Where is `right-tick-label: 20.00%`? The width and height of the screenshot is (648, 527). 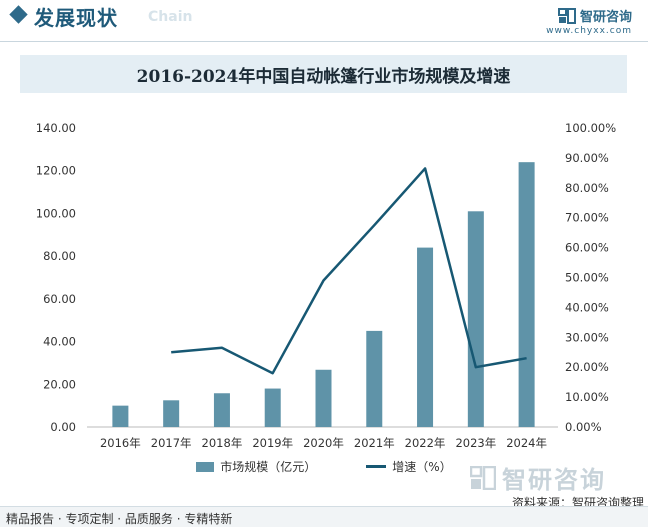 right-tick-label: 20.00% is located at coordinates (587, 367).